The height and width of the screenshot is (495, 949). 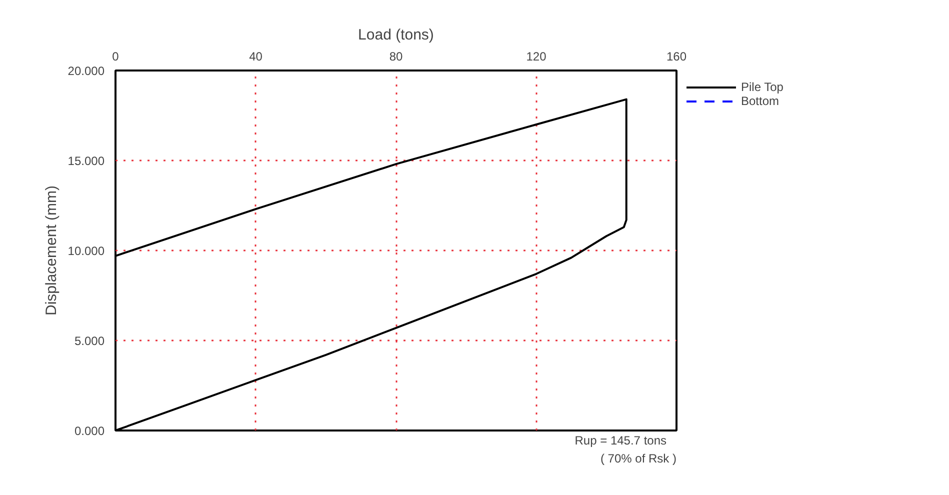 What do you see at coordinates (89, 431) in the screenshot?
I see `y-tick-label: 0.000` at bounding box center [89, 431].